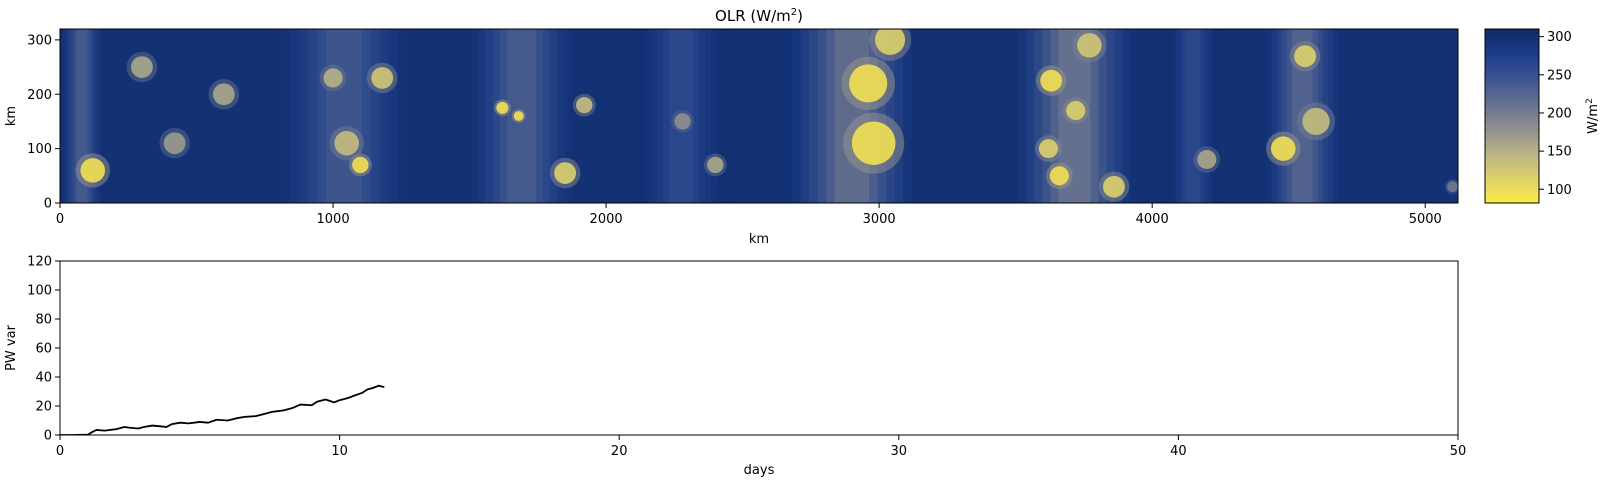 This screenshot has width=1600, height=480. What do you see at coordinates (1425, 219) in the screenshot?
I see `heatmap-x-tick-label: 5000` at bounding box center [1425, 219].